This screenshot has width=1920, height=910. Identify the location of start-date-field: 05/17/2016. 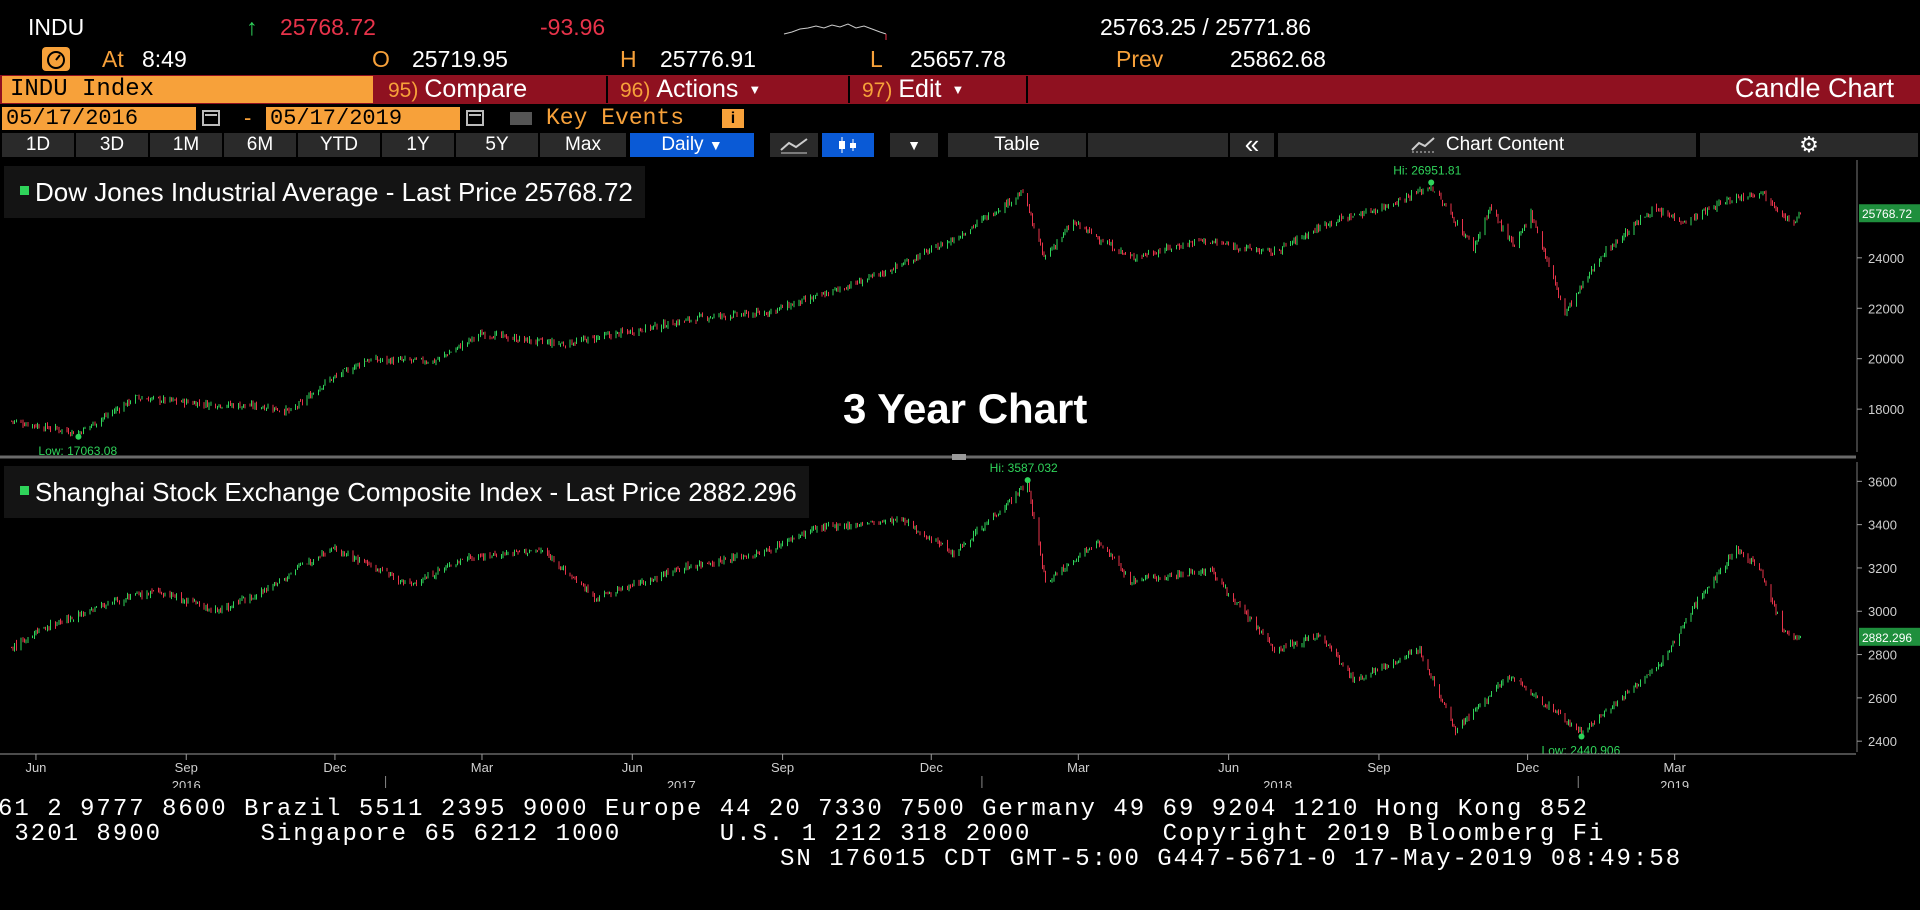
(99, 118).